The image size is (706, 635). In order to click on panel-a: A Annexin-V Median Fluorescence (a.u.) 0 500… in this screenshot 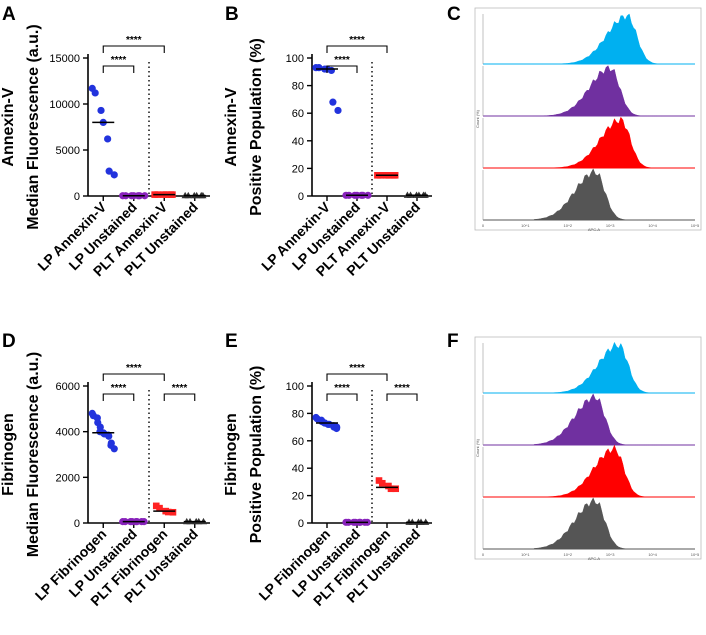, I will do `click(105, 141)`.